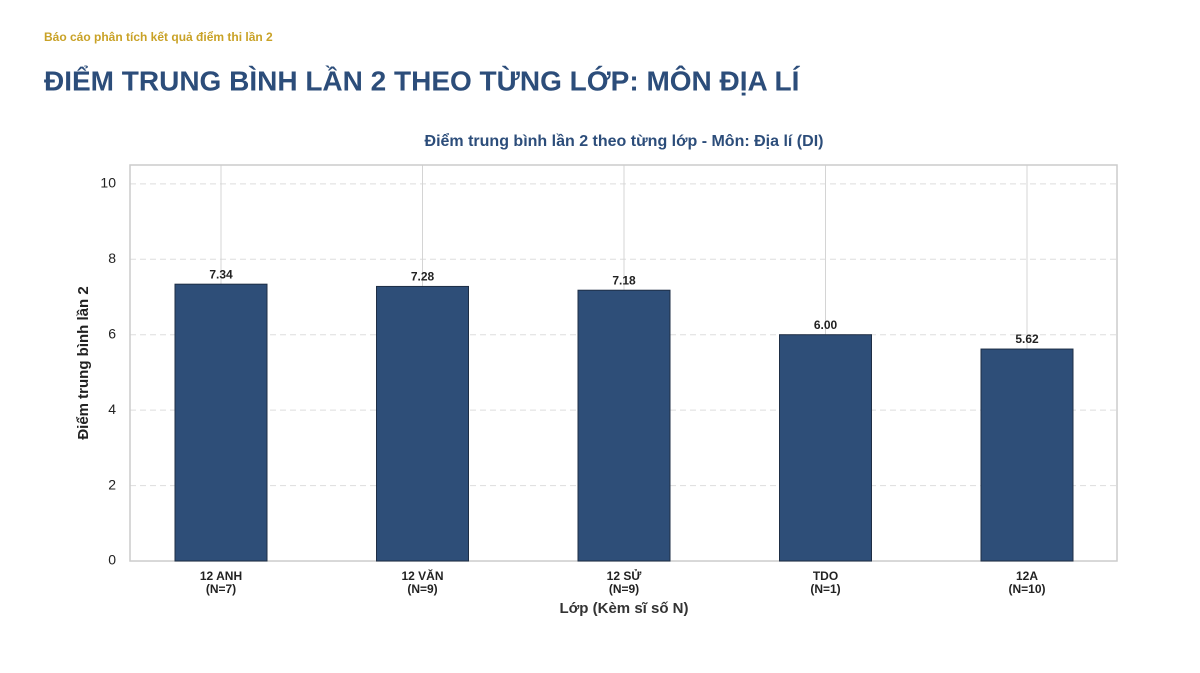 Image resolution: width=1200 pixels, height=673 pixels. Describe the element at coordinates (221, 589) in the screenshot. I see `x-tick-sublabel: (N=7)` at that location.